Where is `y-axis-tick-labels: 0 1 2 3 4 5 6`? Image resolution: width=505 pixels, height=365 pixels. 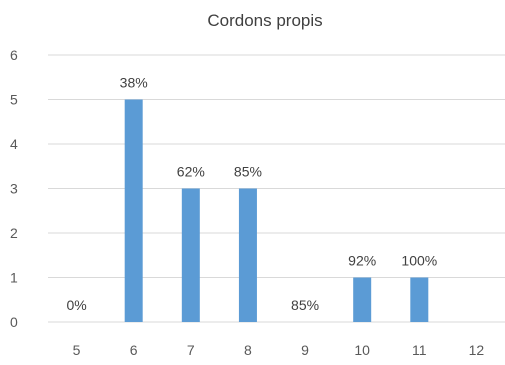
y-axis-tick-labels: 0 1 2 3 4 5 6 is located at coordinates (14, 188).